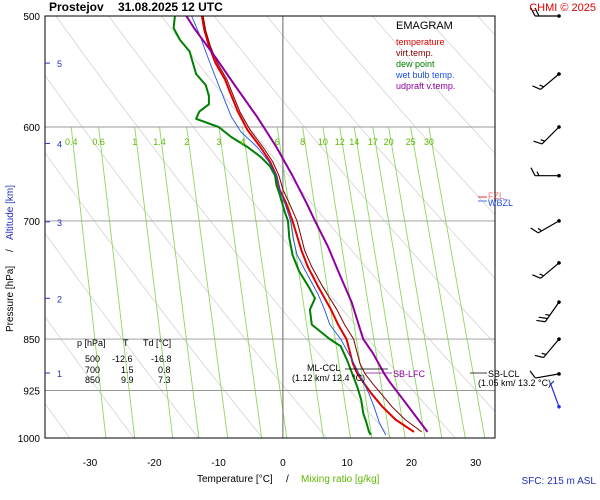 Image resolution: width=600 pixels, height=500 pixels. I want to click on table-cell: 500, so click(92, 359).